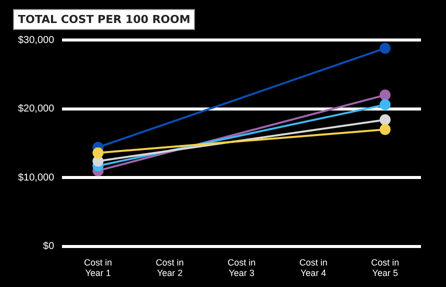 This screenshot has width=446, height=287. I want to click on x-tick-label: Cost in Year 5, so click(385, 267).